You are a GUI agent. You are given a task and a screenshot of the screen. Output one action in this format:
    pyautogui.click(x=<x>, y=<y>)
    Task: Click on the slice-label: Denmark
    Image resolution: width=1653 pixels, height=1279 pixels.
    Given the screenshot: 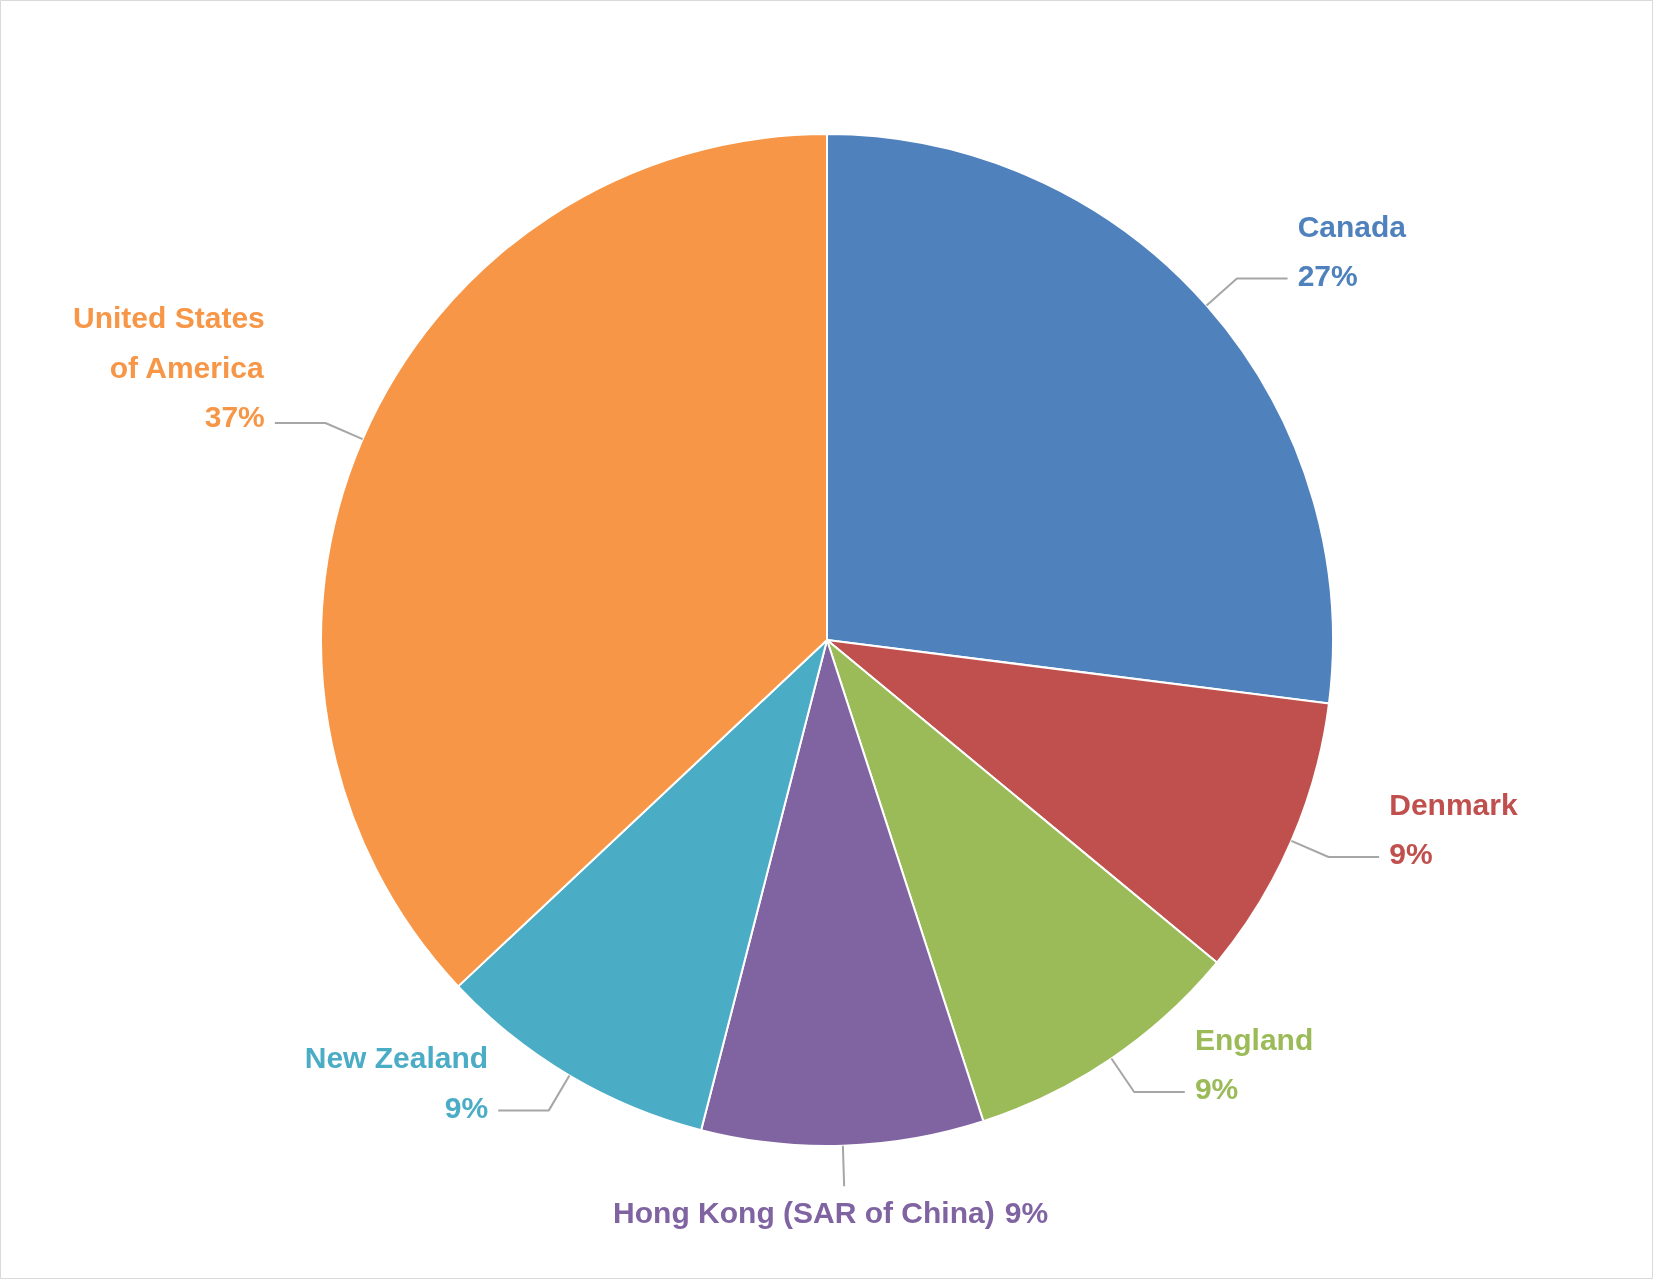 What is the action you would take?
    pyautogui.click(x=1453, y=804)
    